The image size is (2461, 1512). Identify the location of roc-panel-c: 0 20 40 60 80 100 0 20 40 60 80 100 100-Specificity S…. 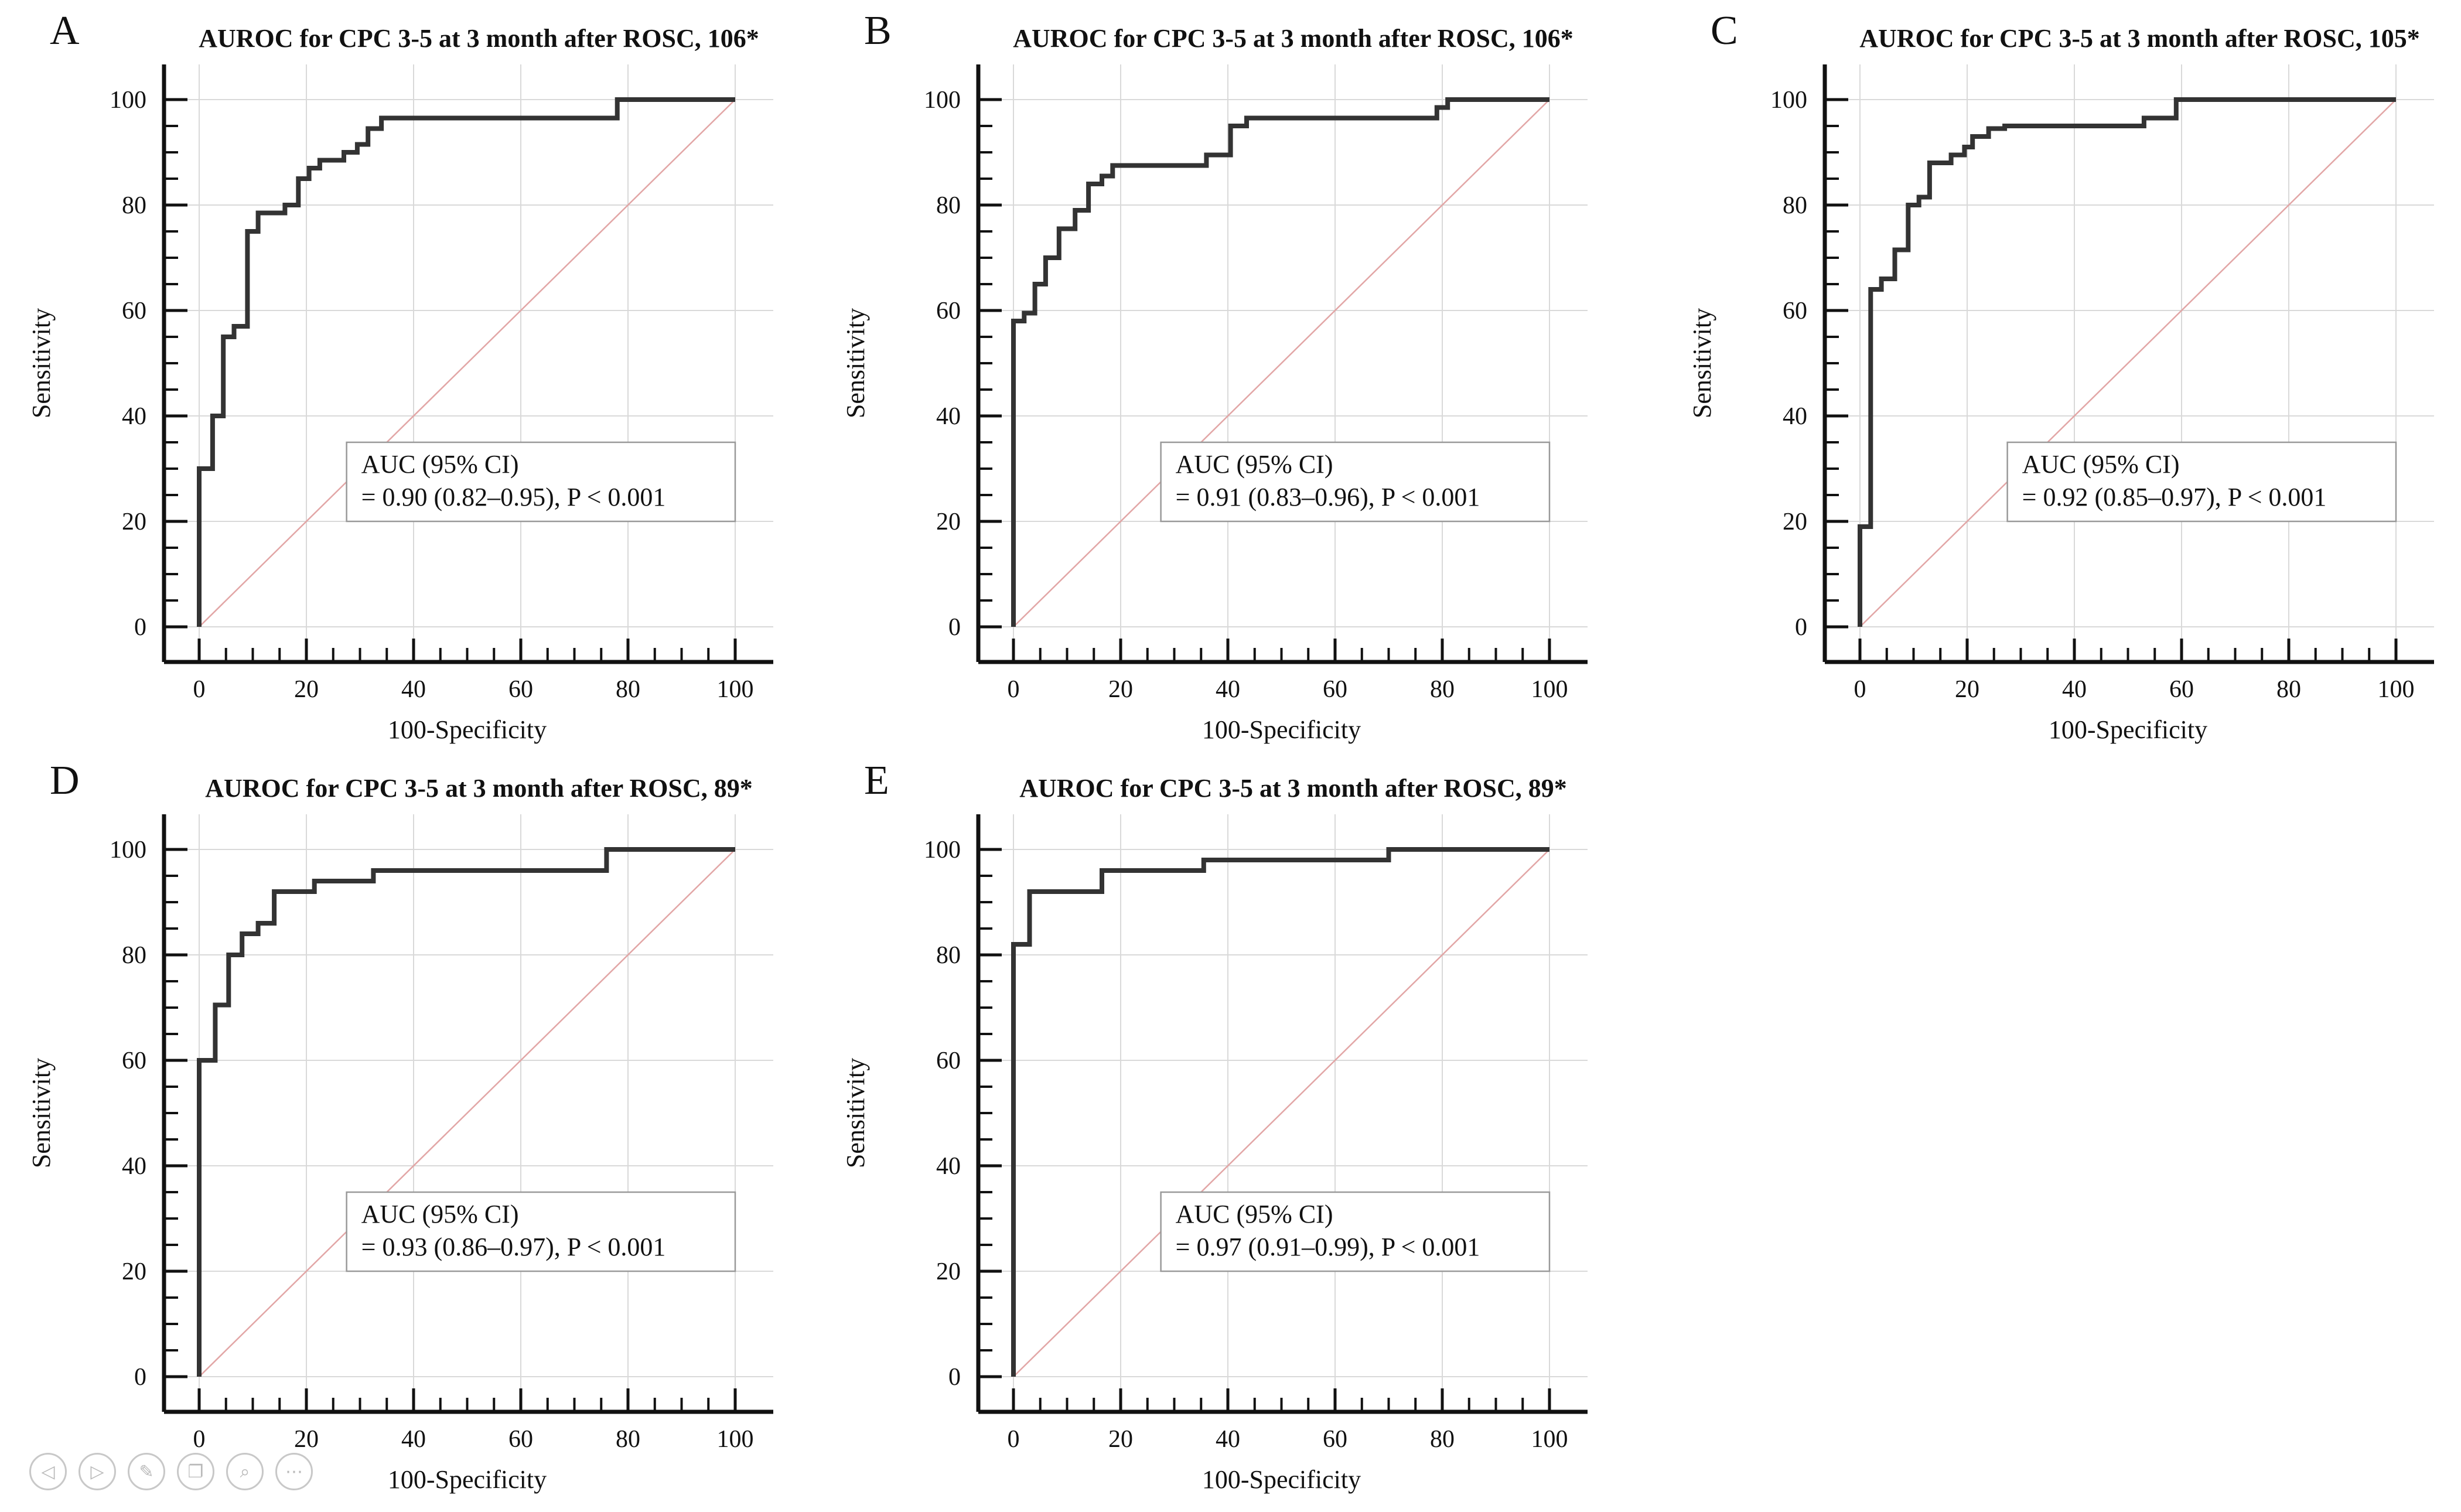
(2061, 376).